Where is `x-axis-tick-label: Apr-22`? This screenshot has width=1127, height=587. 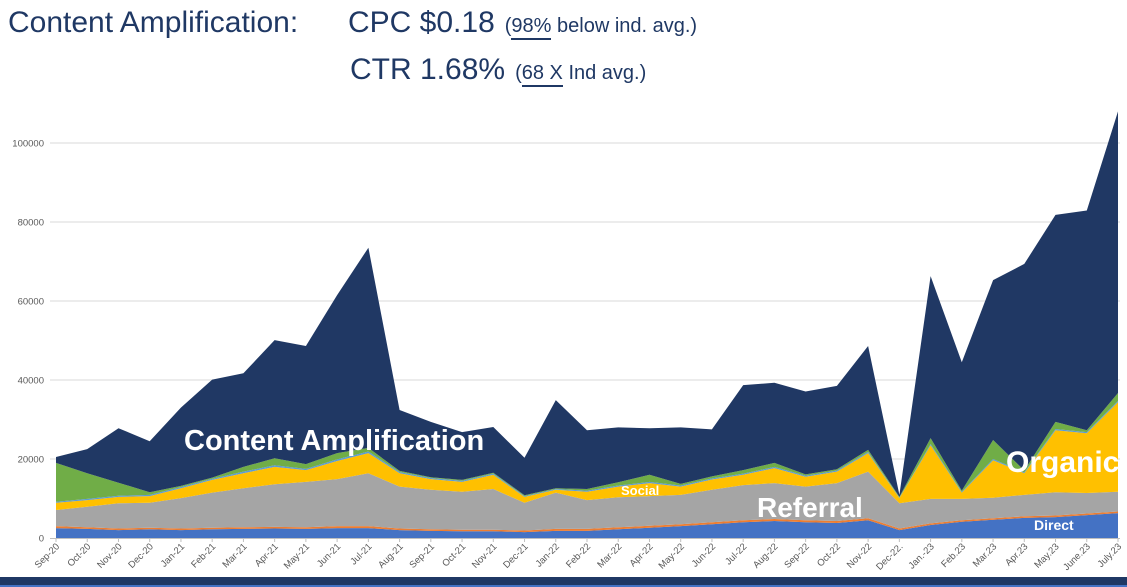 x-axis-tick-label: Apr-22 is located at coordinates (642, 555).